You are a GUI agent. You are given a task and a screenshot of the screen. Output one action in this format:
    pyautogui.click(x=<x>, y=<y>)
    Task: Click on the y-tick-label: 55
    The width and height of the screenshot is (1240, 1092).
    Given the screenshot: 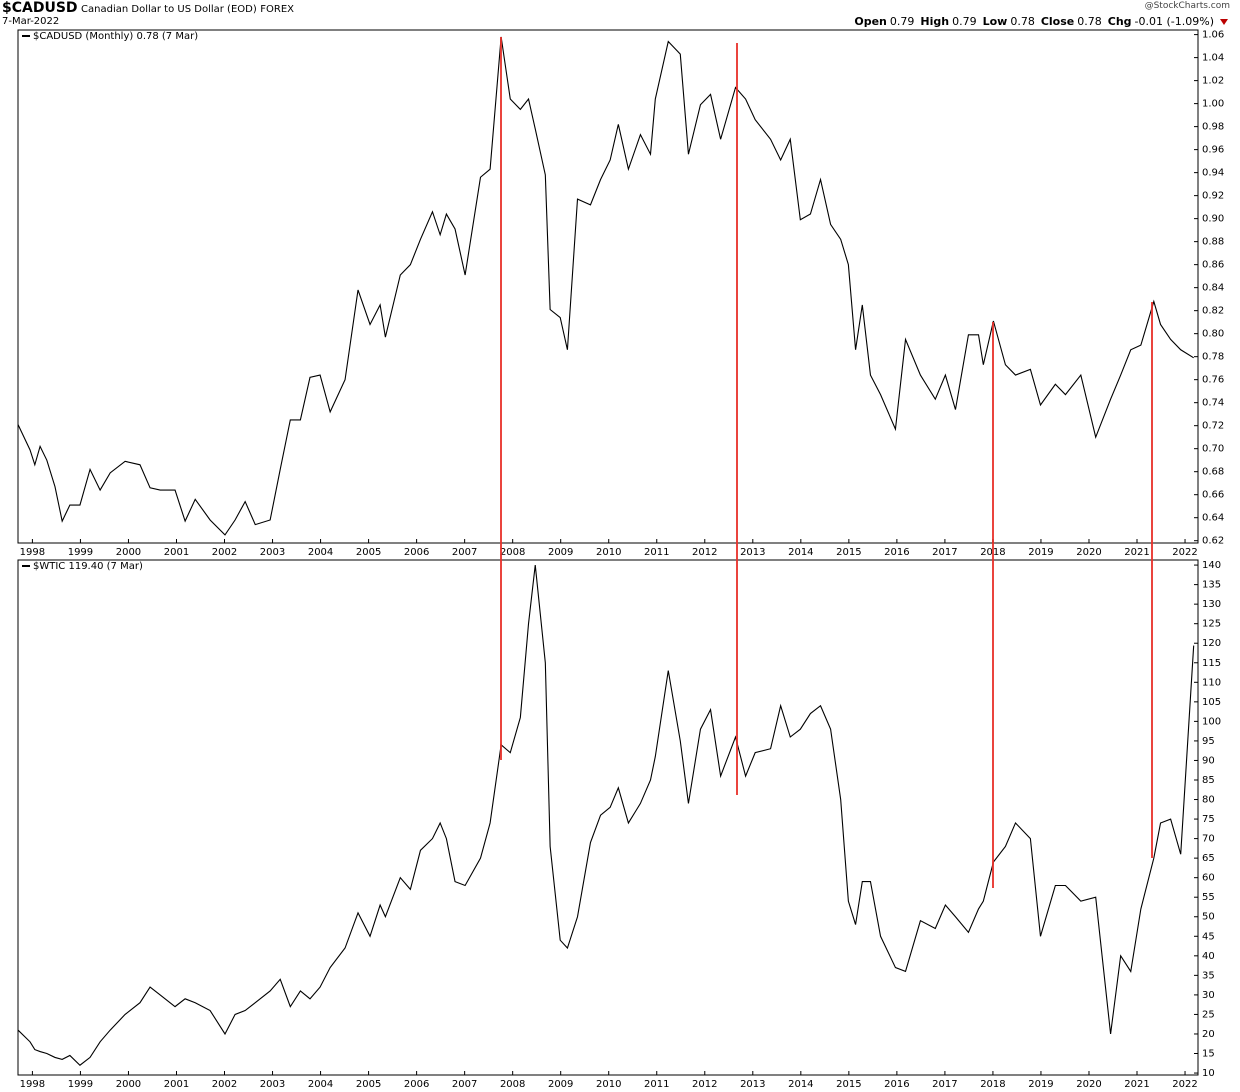 What is the action you would take?
    pyautogui.click(x=1208, y=897)
    